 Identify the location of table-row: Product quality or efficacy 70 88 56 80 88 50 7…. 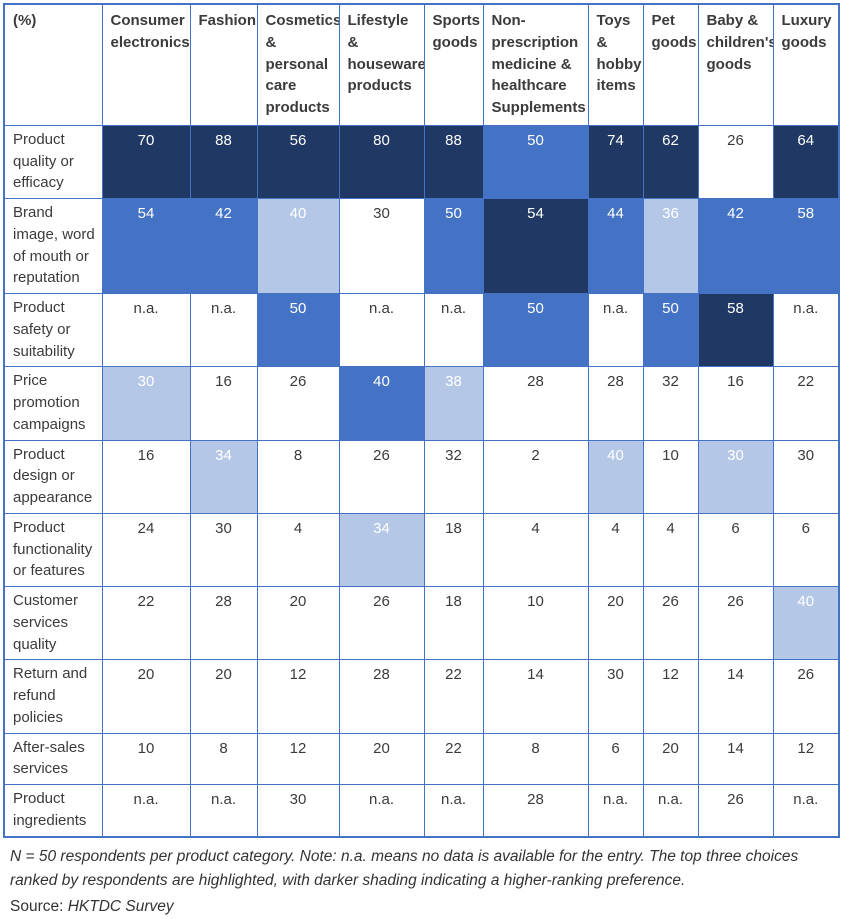
(421, 162).